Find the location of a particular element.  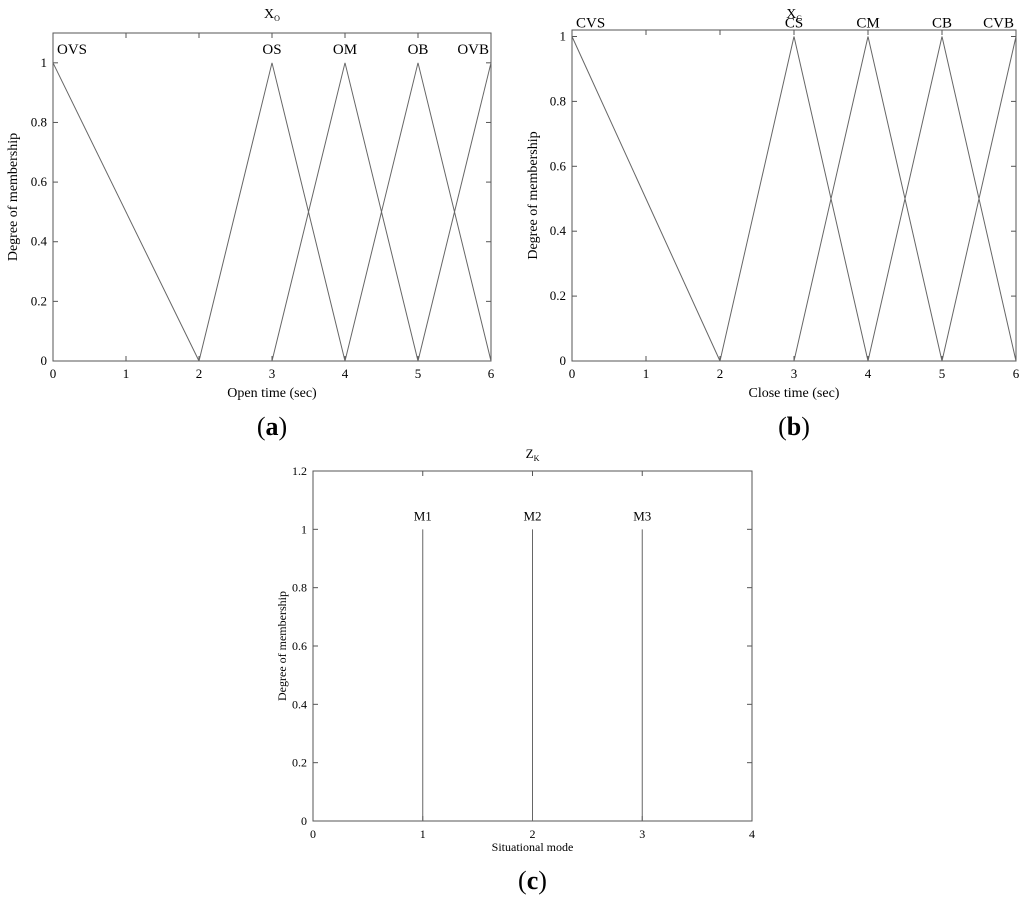

series-label: OVS is located at coordinates (72, 50).